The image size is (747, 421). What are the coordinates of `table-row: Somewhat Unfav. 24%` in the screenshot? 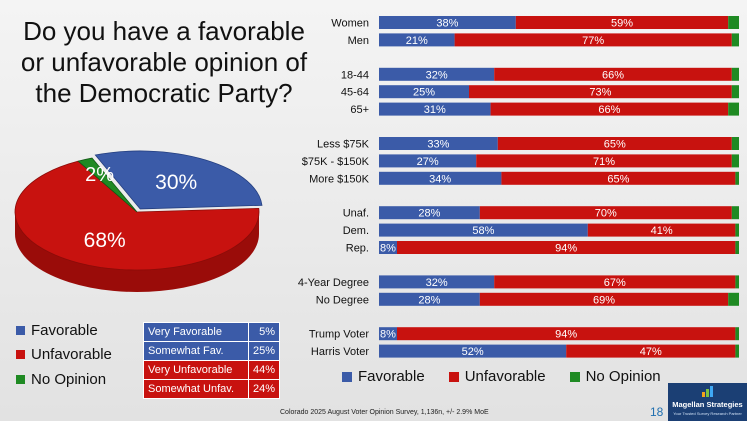 It's located at (212, 389).